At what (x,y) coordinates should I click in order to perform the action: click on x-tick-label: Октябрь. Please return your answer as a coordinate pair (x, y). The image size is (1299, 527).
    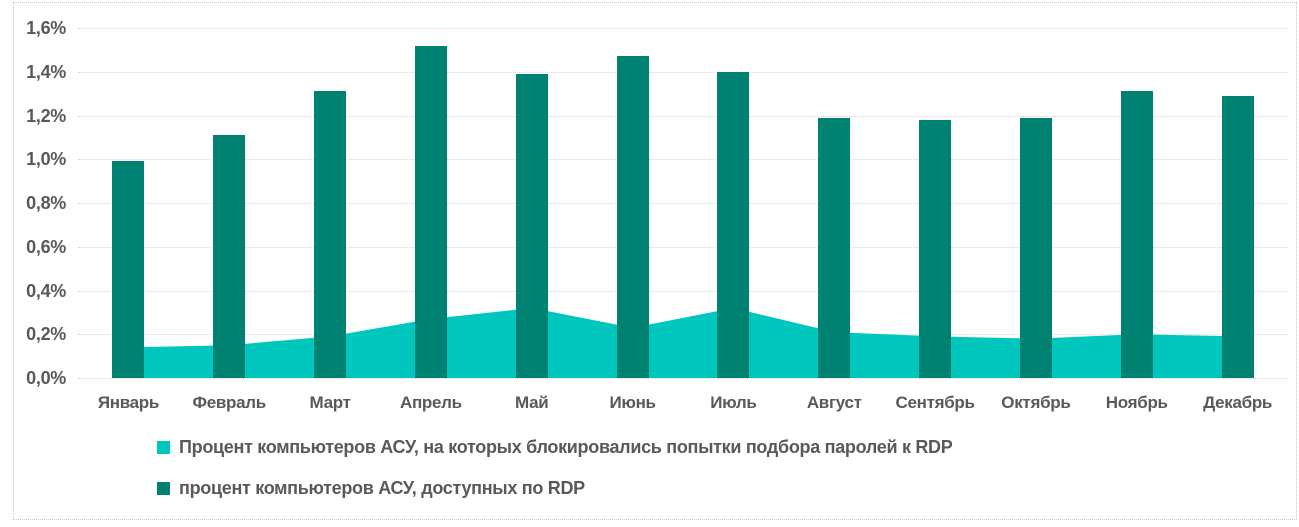
    Looking at the image, I should click on (1036, 402).